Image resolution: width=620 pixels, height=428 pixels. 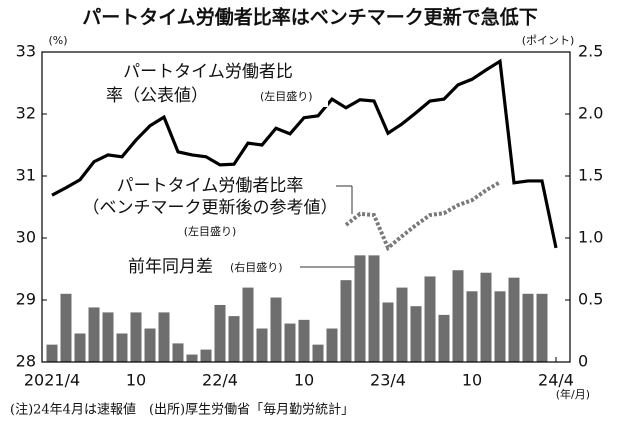 What do you see at coordinates (26, 175) in the screenshot?
I see `y-tick-label: 31` at bounding box center [26, 175].